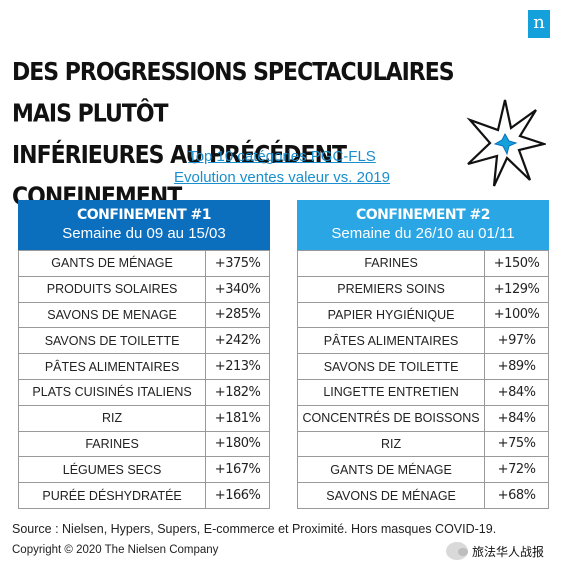 The width and height of the screenshot is (580, 574). What do you see at coordinates (516, 263) in the screenshot?
I see `value-cell: +150%` at bounding box center [516, 263].